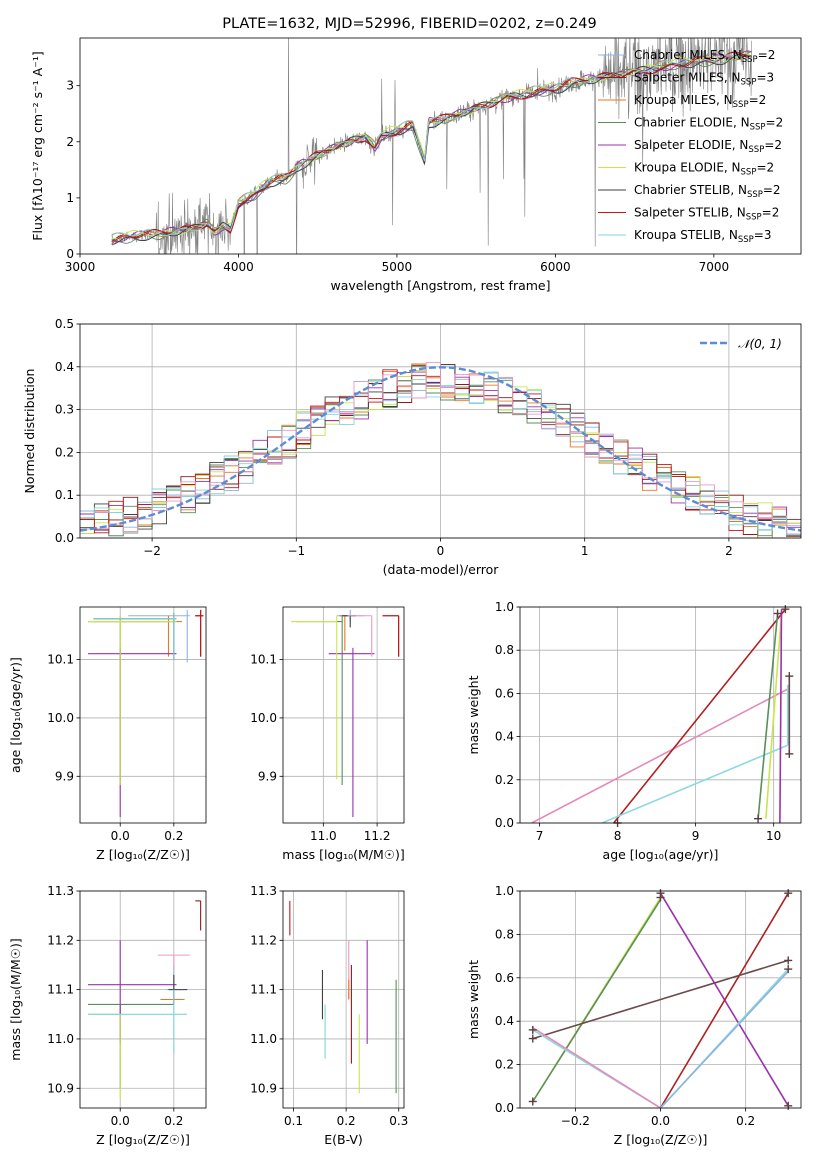 This screenshot has width=819, height=1170. I want to click on weight_vs_Z-frame, so click(660, 999).